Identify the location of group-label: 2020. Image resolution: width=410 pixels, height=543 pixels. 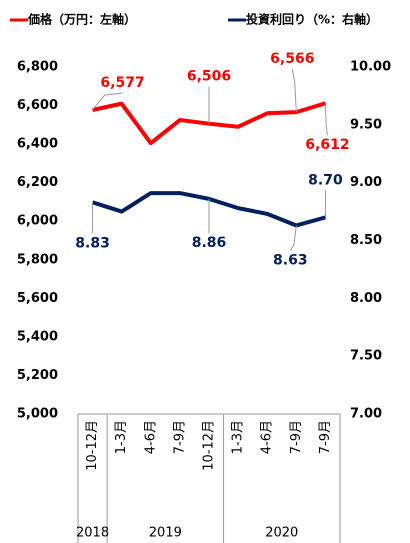
(281, 533).